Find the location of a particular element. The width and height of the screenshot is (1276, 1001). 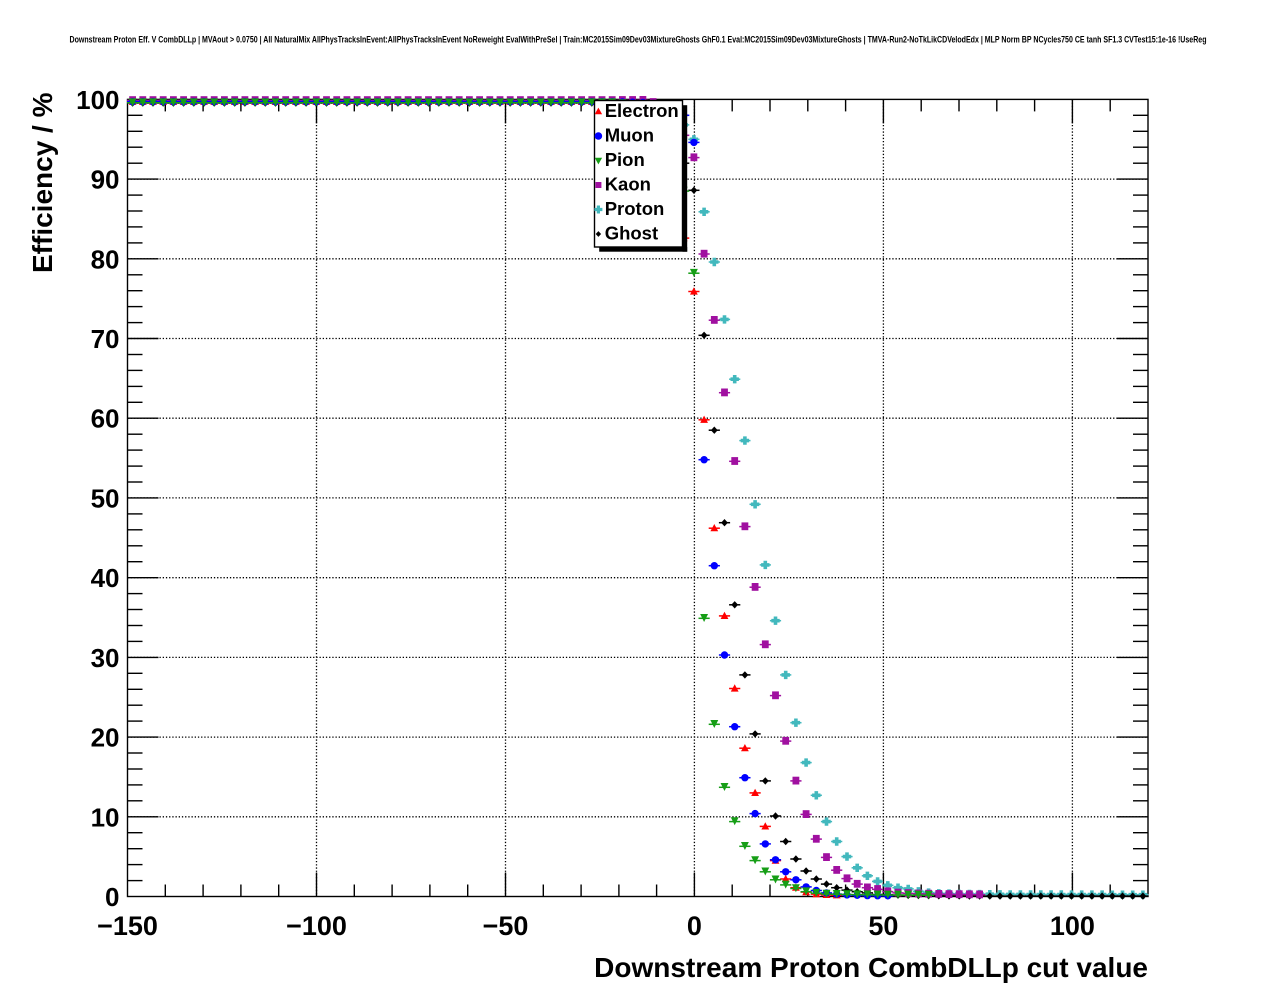

svg-text: Proton is located at coordinates (635, 208).